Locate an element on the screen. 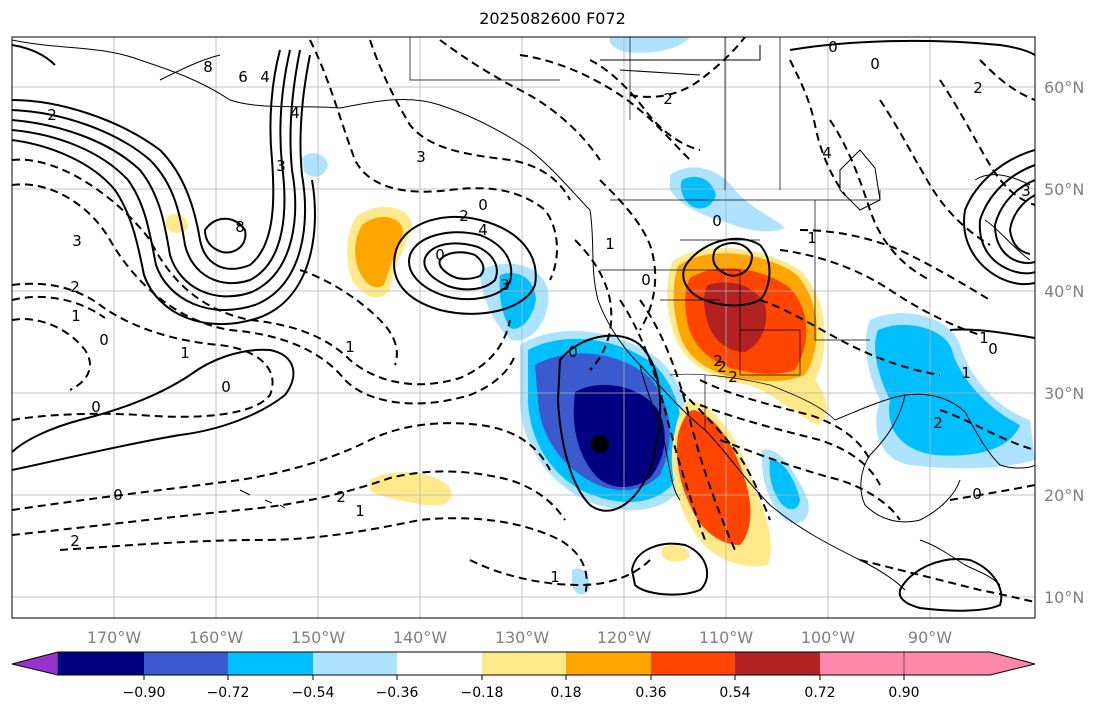 This screenshot has width=1105, height=712. colorbar-tick-label: −0.18 is located at coordinates (482, 693).